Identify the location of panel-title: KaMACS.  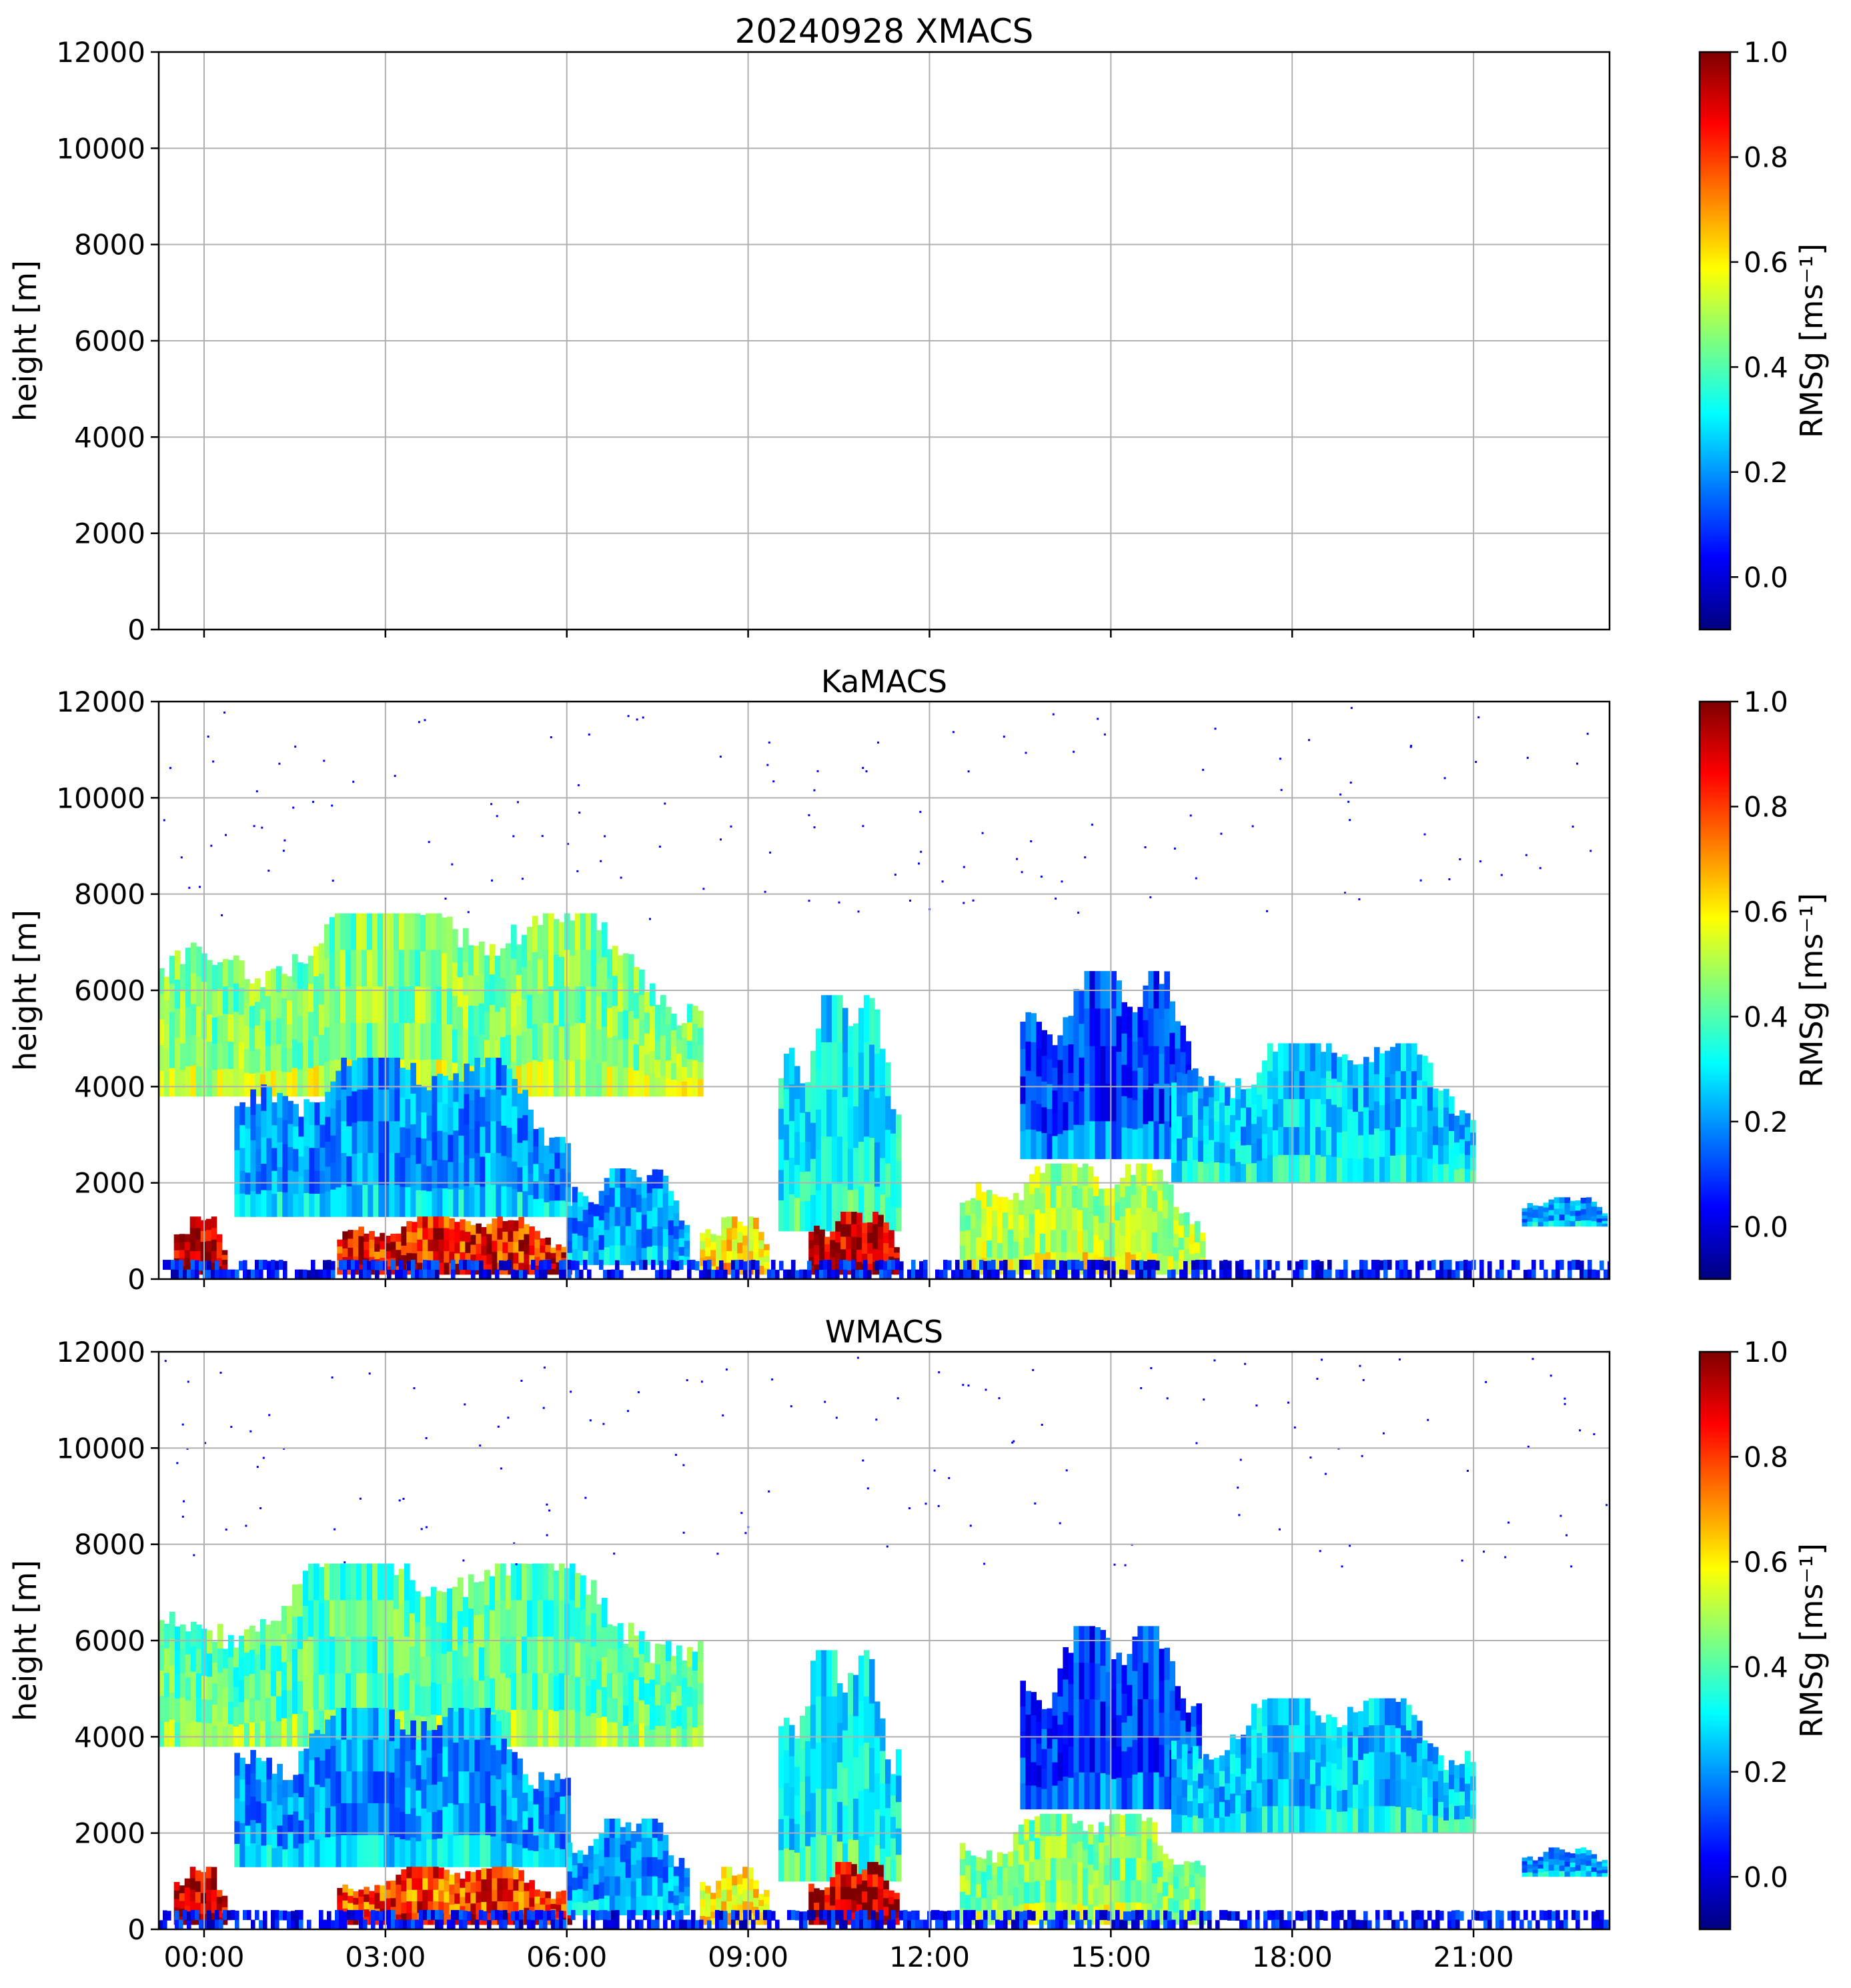
(884, 682).